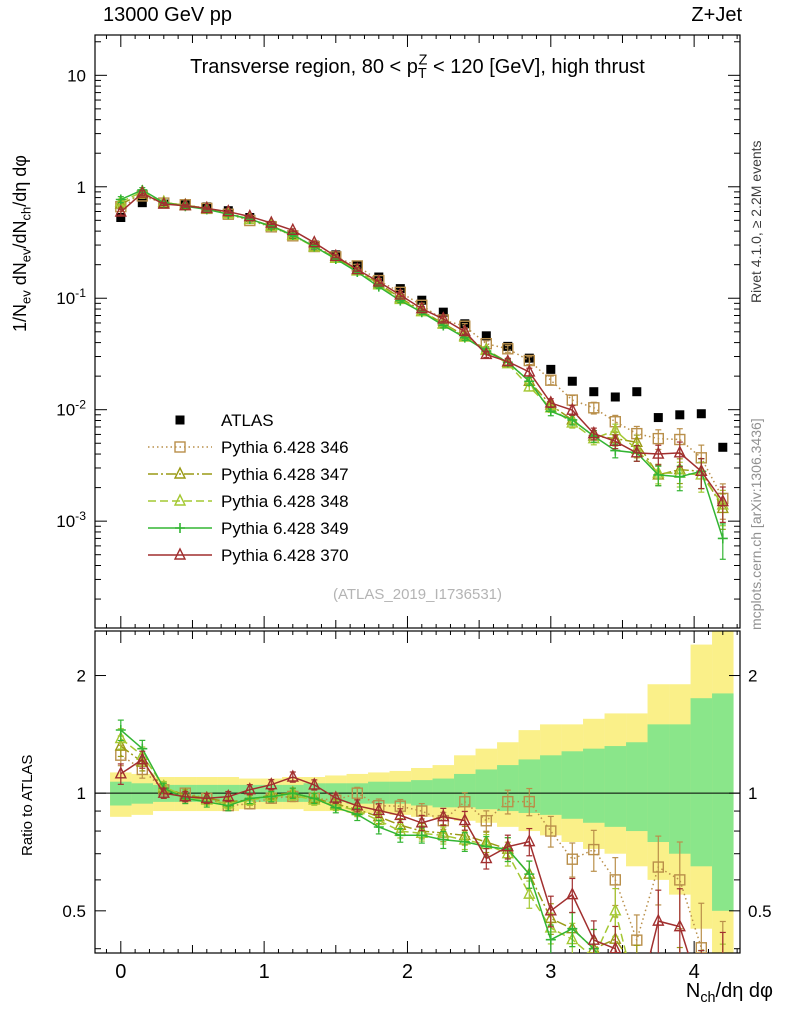  What do you see at coordinates (285, 528) in the screenshot?
I see `legend-label: Pythia 6.428 349` at bounding box center [285, 528].